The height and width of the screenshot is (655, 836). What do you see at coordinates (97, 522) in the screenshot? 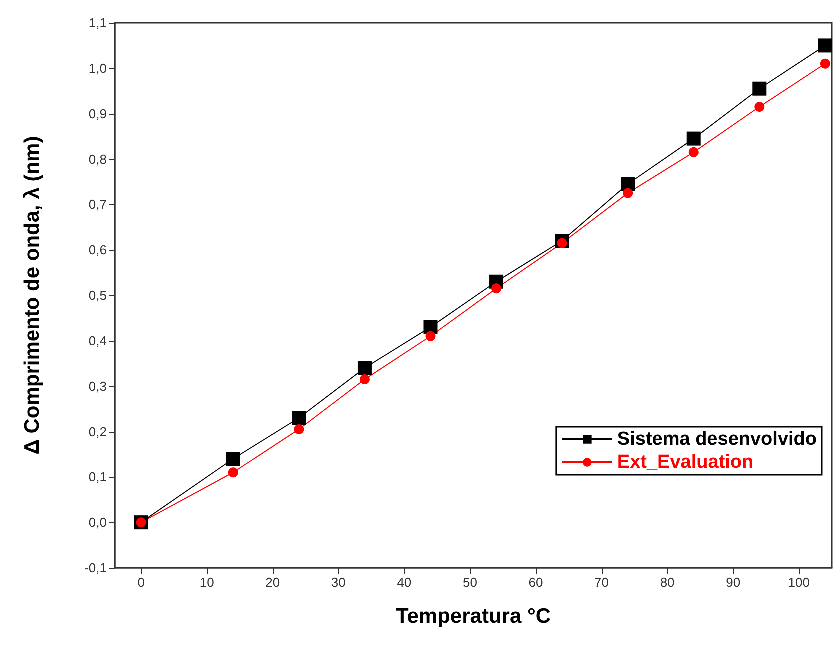
I see `y-tick-label: 0,0` at bounding box center [97, 522].